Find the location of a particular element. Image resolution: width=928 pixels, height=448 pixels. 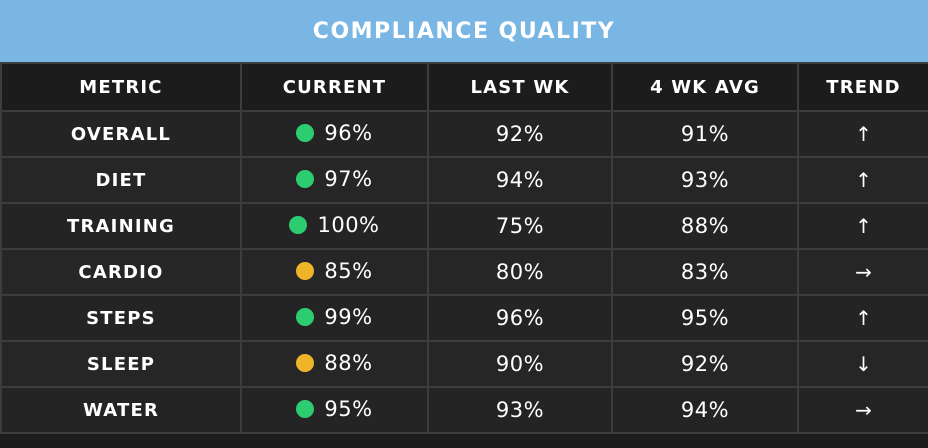

4wk-avg-value: 95% is located at coordinates (705, 318).